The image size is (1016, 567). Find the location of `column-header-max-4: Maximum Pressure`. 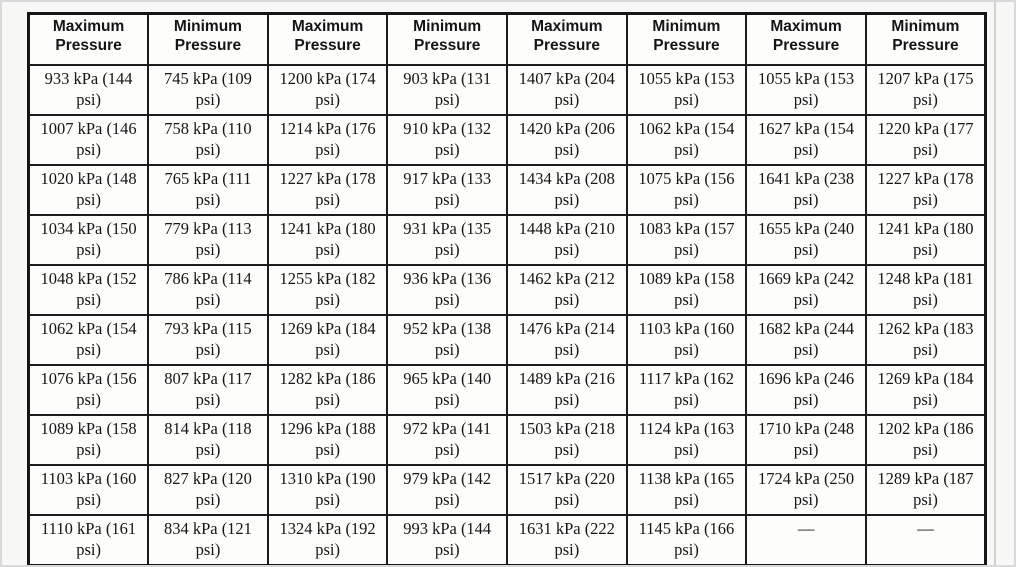

column-header-max-4: Maximum Pressure is located at coordinates (806, 39).